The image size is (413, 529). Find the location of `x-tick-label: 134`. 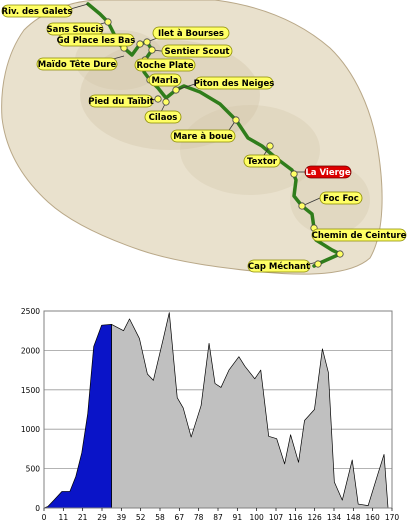

x-tick-label: 134 is located at coordinates (334, 517).